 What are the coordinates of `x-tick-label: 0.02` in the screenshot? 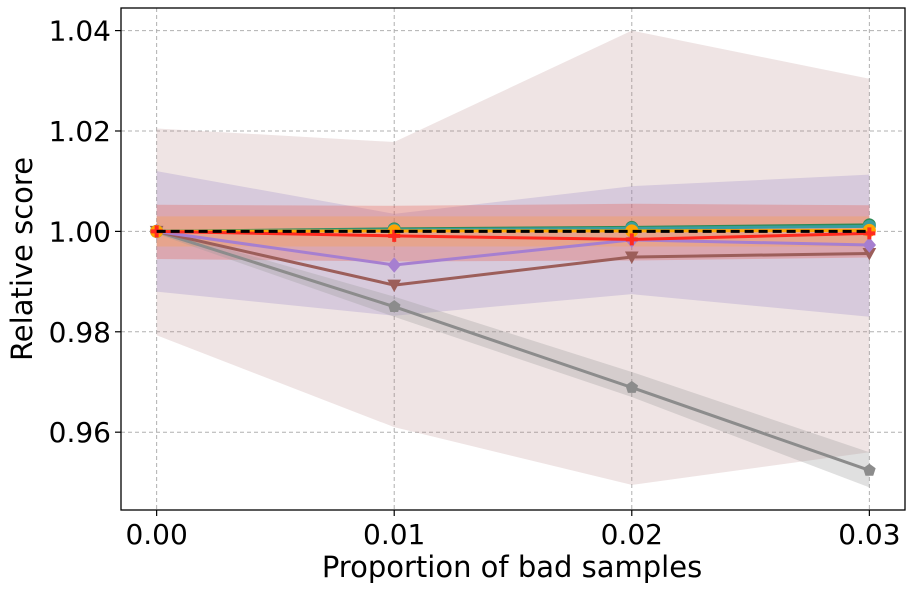 It's located at (632, 534).